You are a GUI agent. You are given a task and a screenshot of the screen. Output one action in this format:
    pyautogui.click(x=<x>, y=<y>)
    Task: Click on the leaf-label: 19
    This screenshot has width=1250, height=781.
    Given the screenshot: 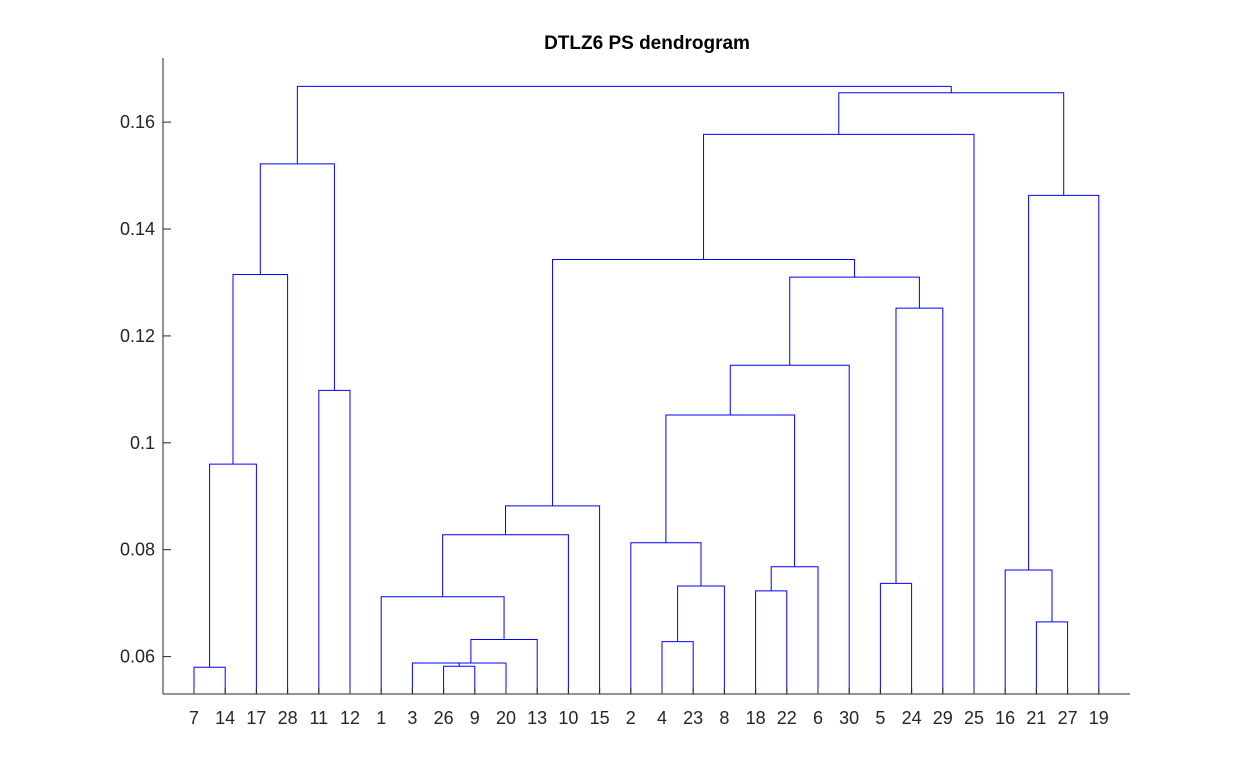 What is the action you would take?
    pyautogui.click(x=1099, y=718)
    